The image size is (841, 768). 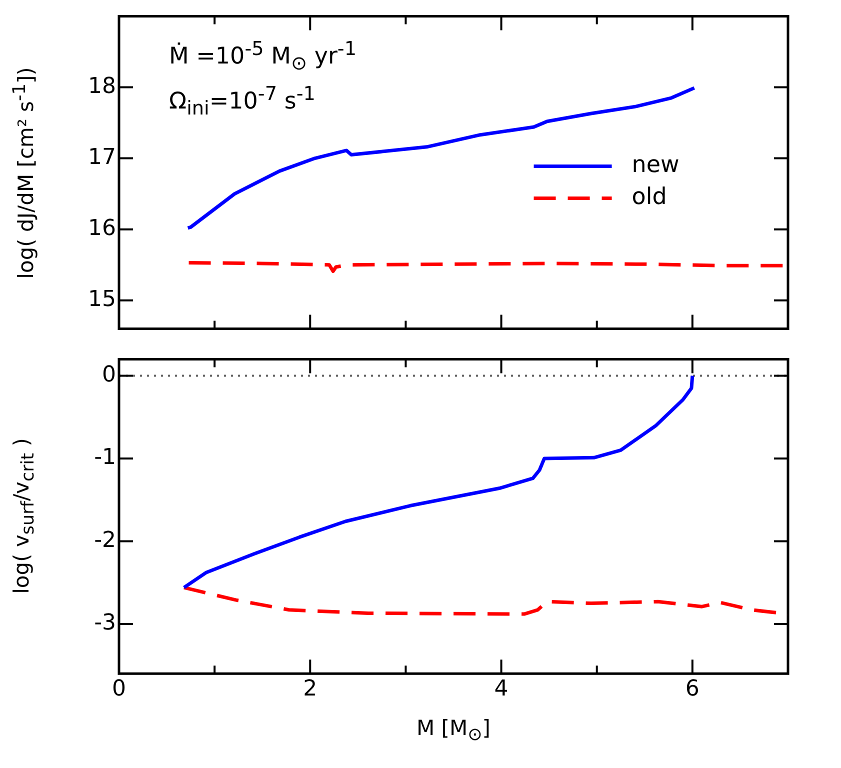 I want to click on annotation: Ṁ =10$^{-5}$ M$_{⊙}$ yr$^{-1}$, so click(x=263, y=56).